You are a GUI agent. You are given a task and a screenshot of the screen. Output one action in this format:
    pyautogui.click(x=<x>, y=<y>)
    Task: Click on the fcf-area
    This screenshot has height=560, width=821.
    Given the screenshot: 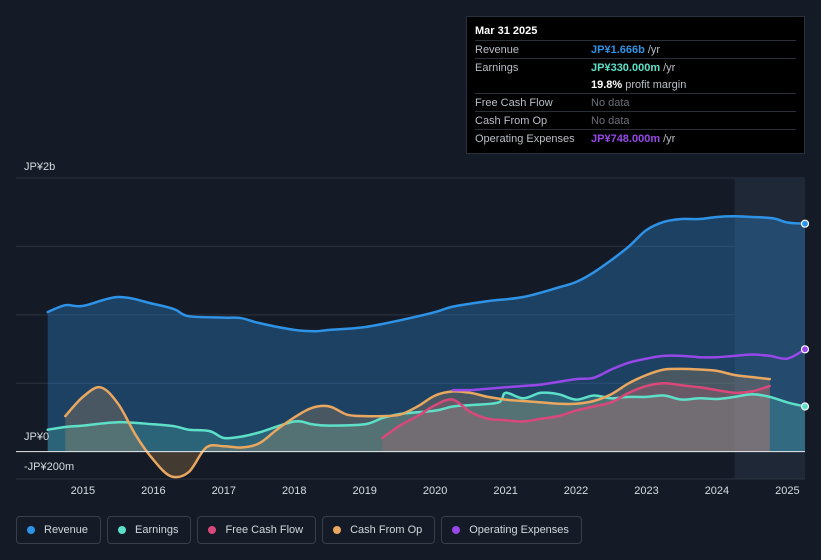 What is the action you would take?
    pyautogui.click(x=576, y=417)
    